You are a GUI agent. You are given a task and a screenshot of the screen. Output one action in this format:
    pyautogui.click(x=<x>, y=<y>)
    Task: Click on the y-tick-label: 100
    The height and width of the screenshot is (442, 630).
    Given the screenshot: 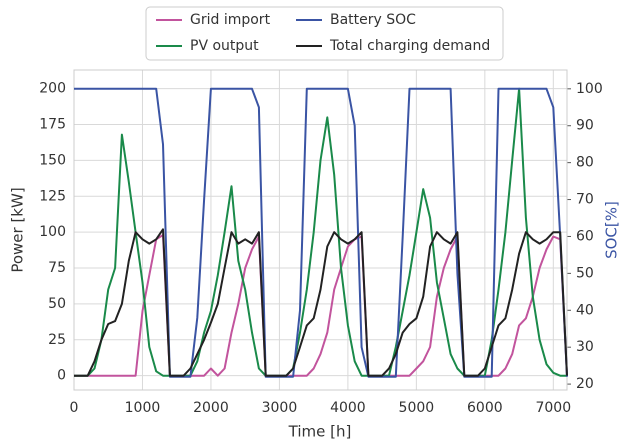 What is the action you would take?
    pyautogui.click(x=52, y=232)
    